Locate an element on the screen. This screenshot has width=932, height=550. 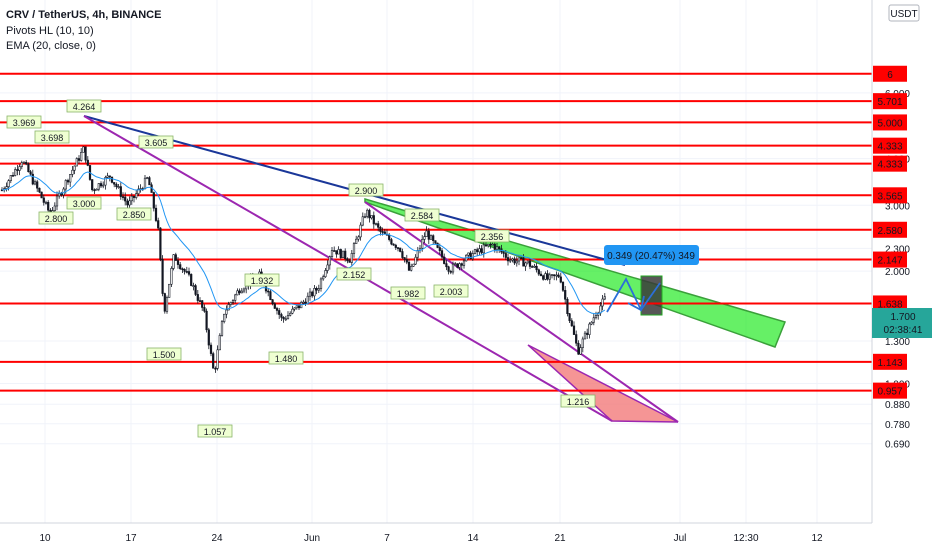
level-badge-text: 1.143 is located at coordinates (889, 363).